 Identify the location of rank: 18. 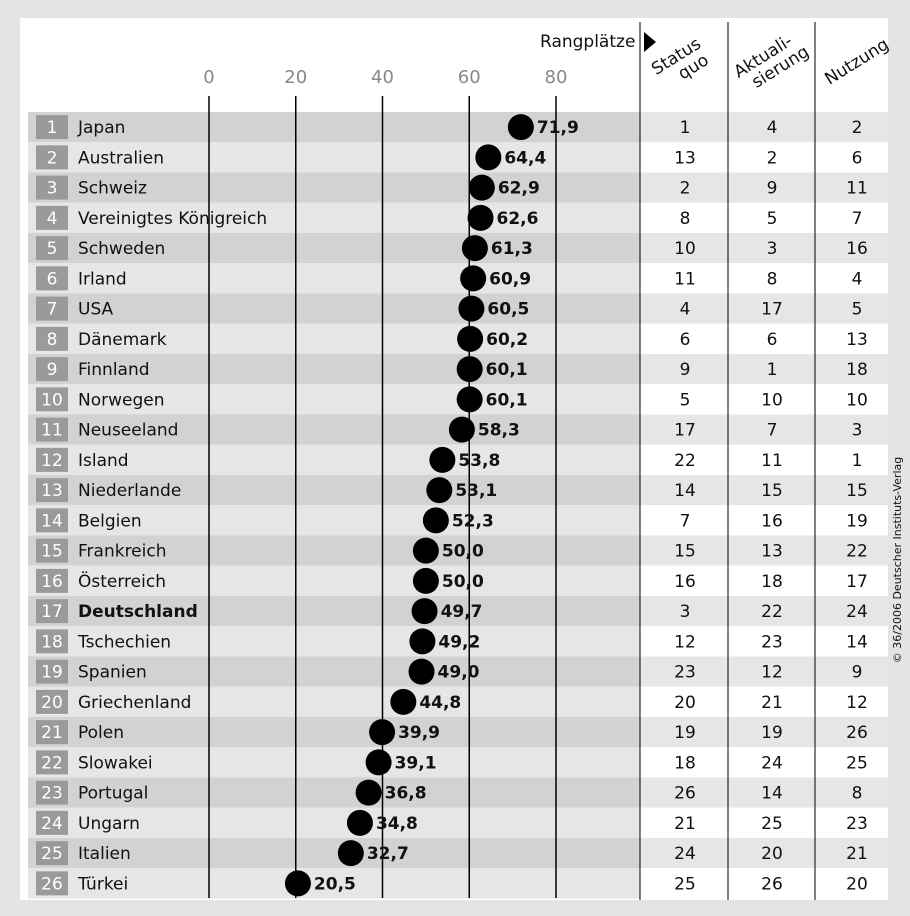
(52, 642).